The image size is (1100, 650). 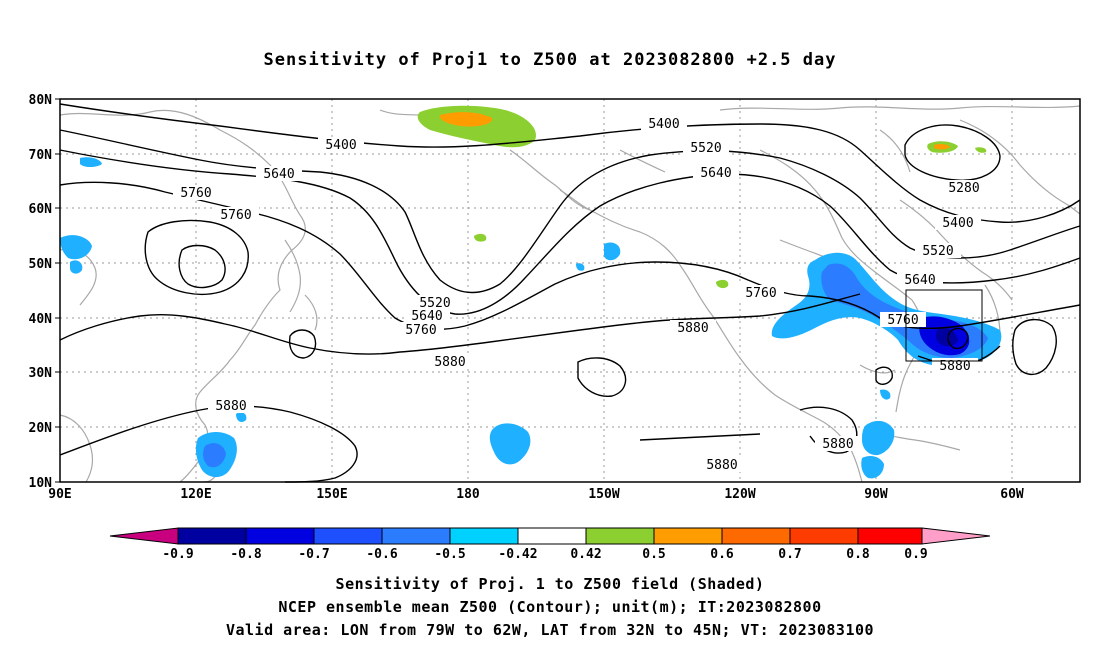 I want to click on shade-positive-greenland-core, so click(x=942, y=146).